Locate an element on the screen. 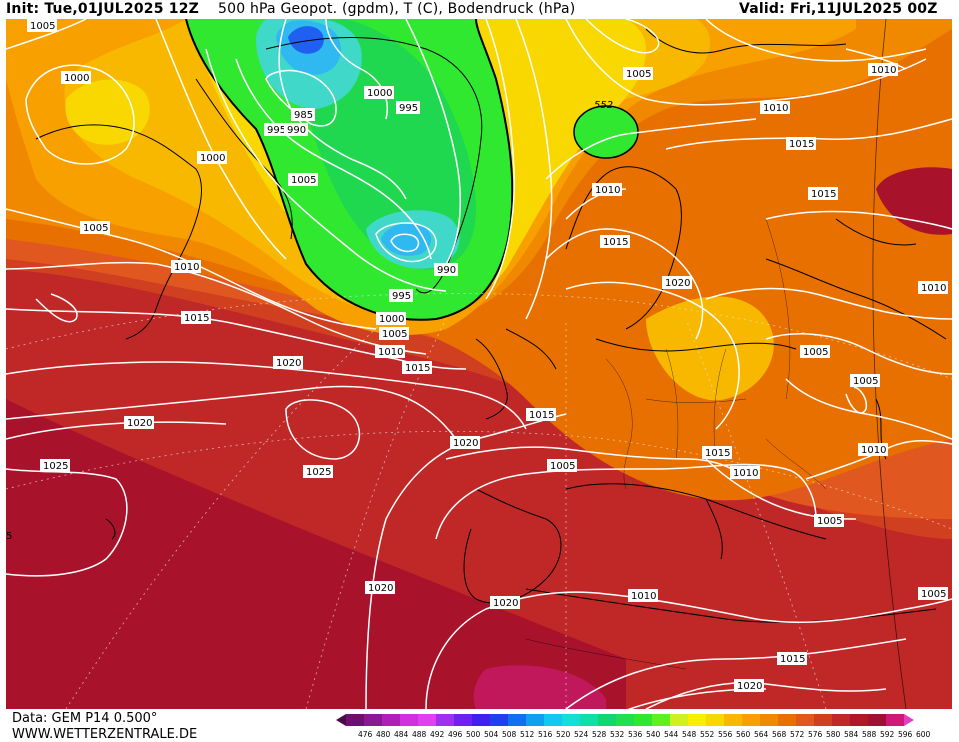 The height and width of the screenshot is (742, 959). colorbar-tick-label: 548 is located at coordinates (689, 734).